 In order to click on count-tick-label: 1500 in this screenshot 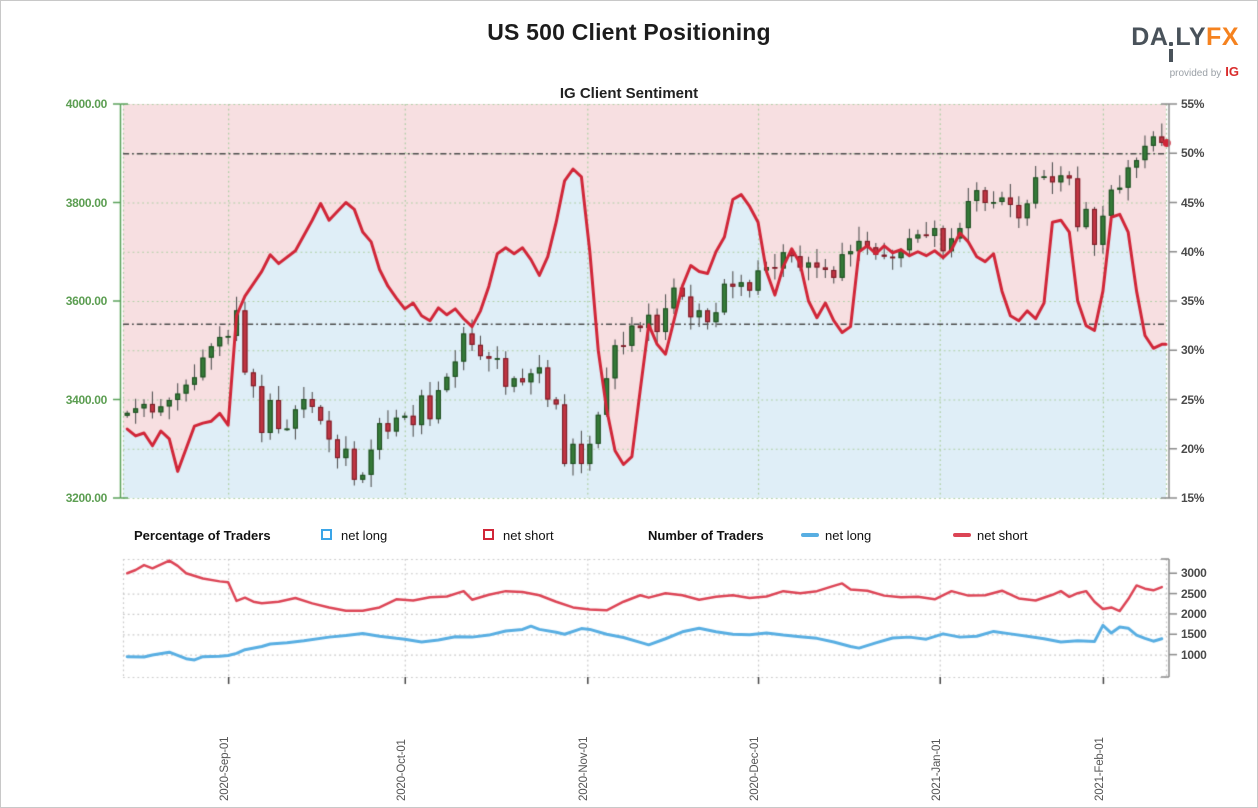, I will do `click(1194, 634)`.